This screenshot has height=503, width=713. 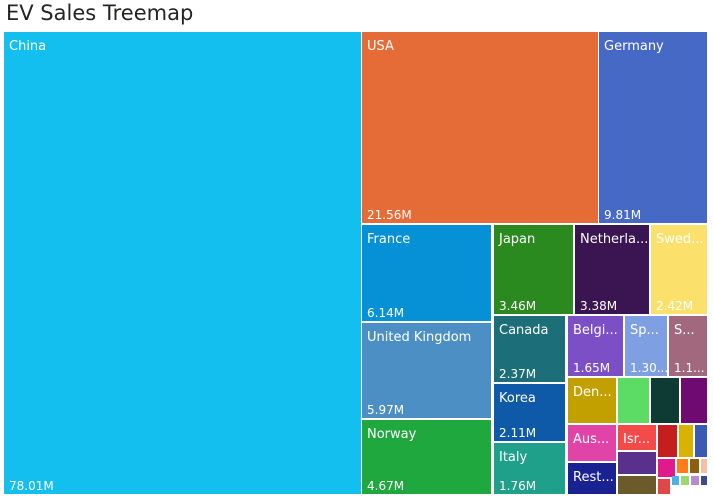 I want to click on treemap-tile-swed: Swed... 2.42M, so click(x=679, y=269).